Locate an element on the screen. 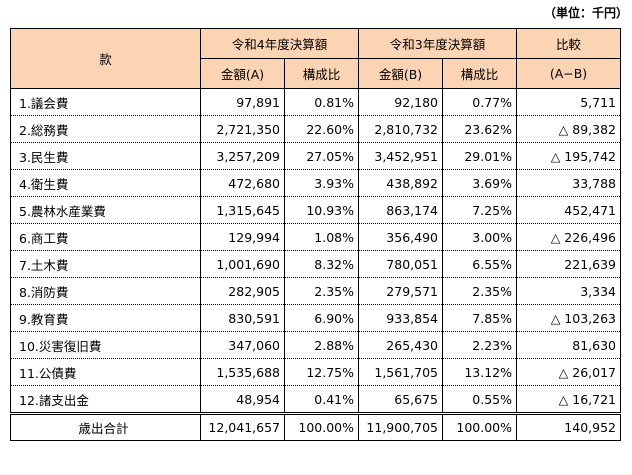 The image size is (632, 475). total-r3-amount: 11,900,705 is located at coordinates (400, 426).